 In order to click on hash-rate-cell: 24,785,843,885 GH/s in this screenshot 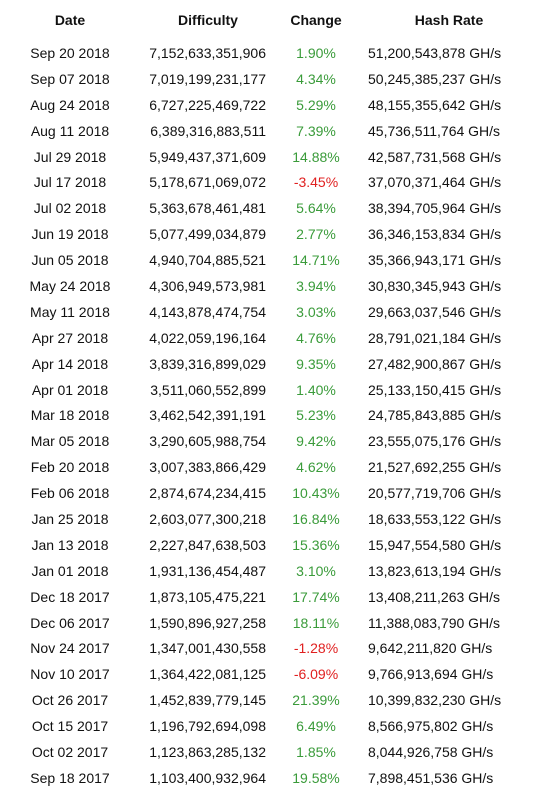, I will do `click(435, 415)`.